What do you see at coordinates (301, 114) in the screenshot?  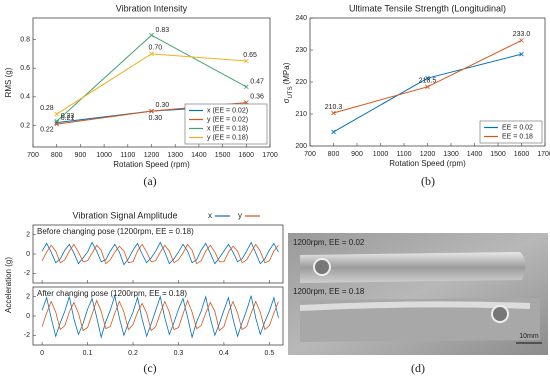 I see `y-tick-label: 210` at bounding box center [301, 114].